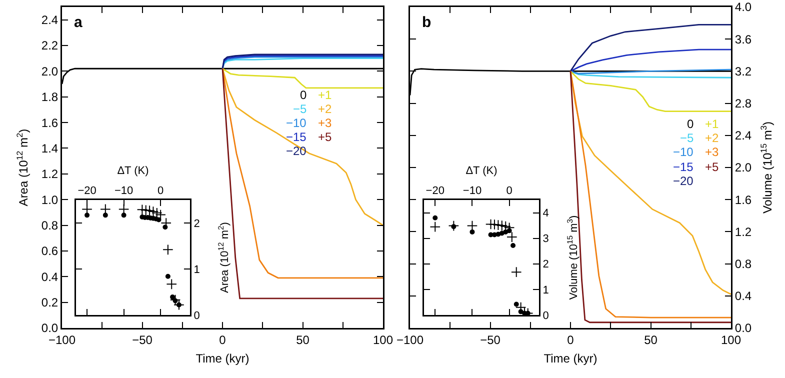  Describe the element at coordinates (690, 124) in the screenshot. I see `text: 0` at that location.